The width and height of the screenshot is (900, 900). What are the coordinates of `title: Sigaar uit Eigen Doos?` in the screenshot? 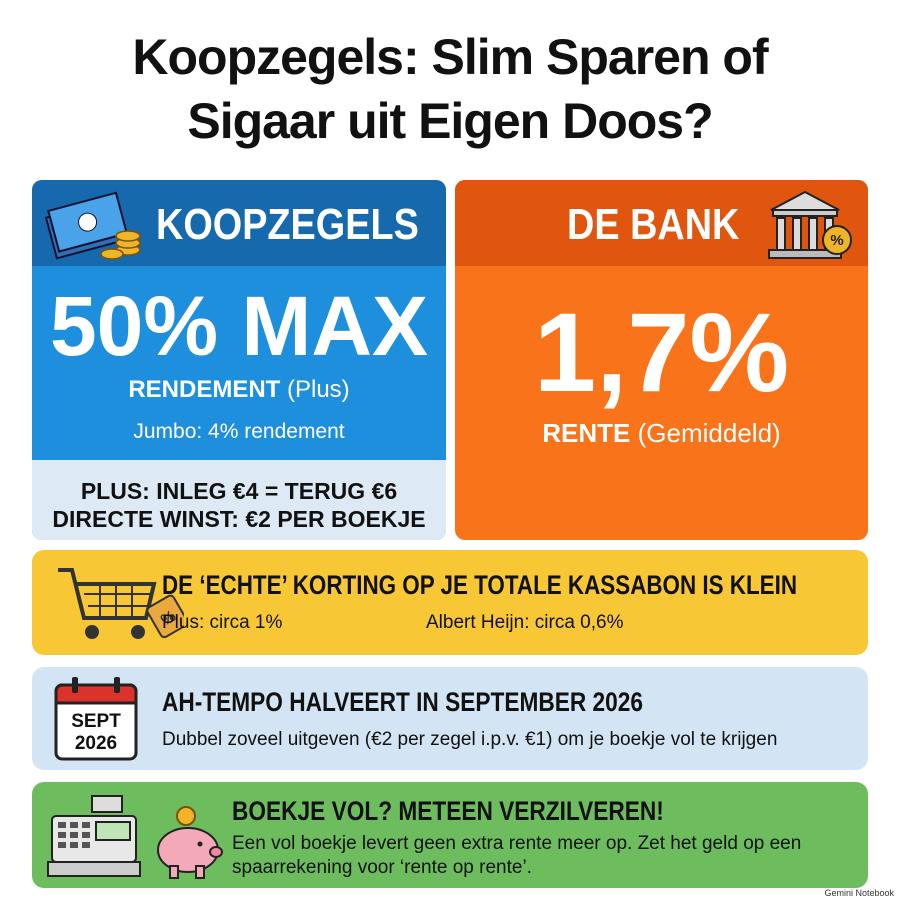 It's located at (450, 121).